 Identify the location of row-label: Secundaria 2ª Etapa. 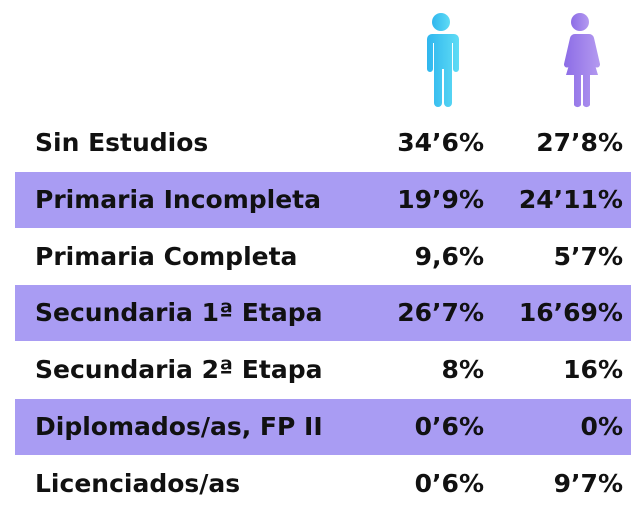
(179, 370).